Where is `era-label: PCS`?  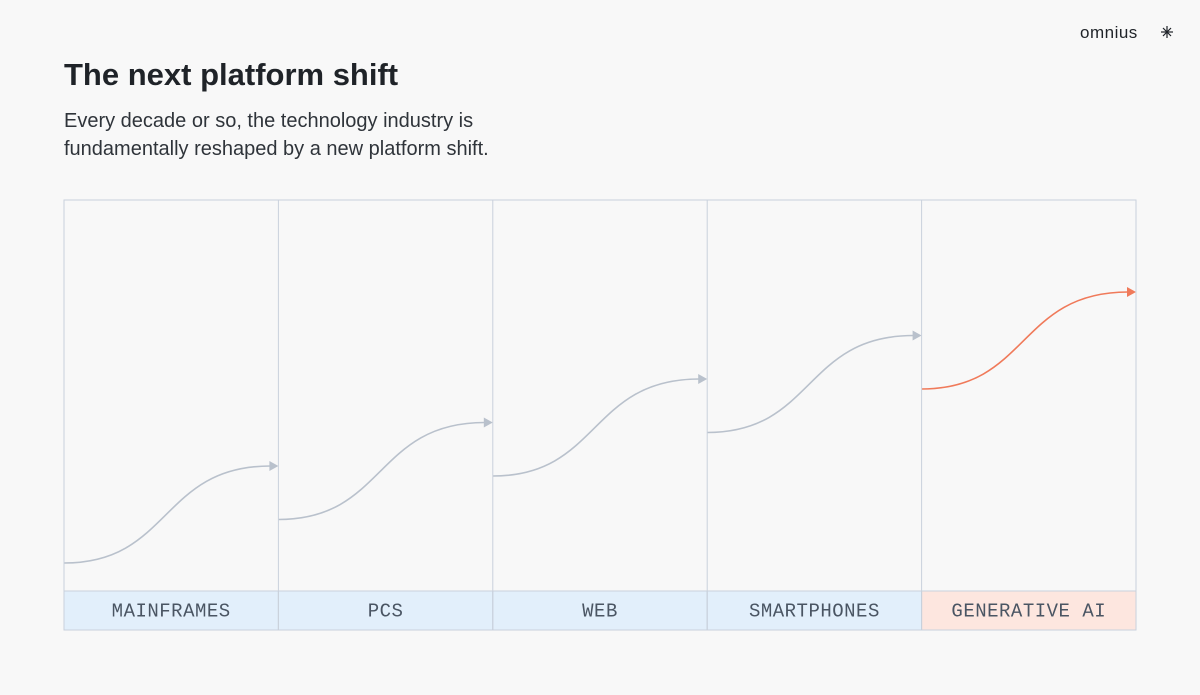
era-label: PCS is located at coordinates (386, 612).